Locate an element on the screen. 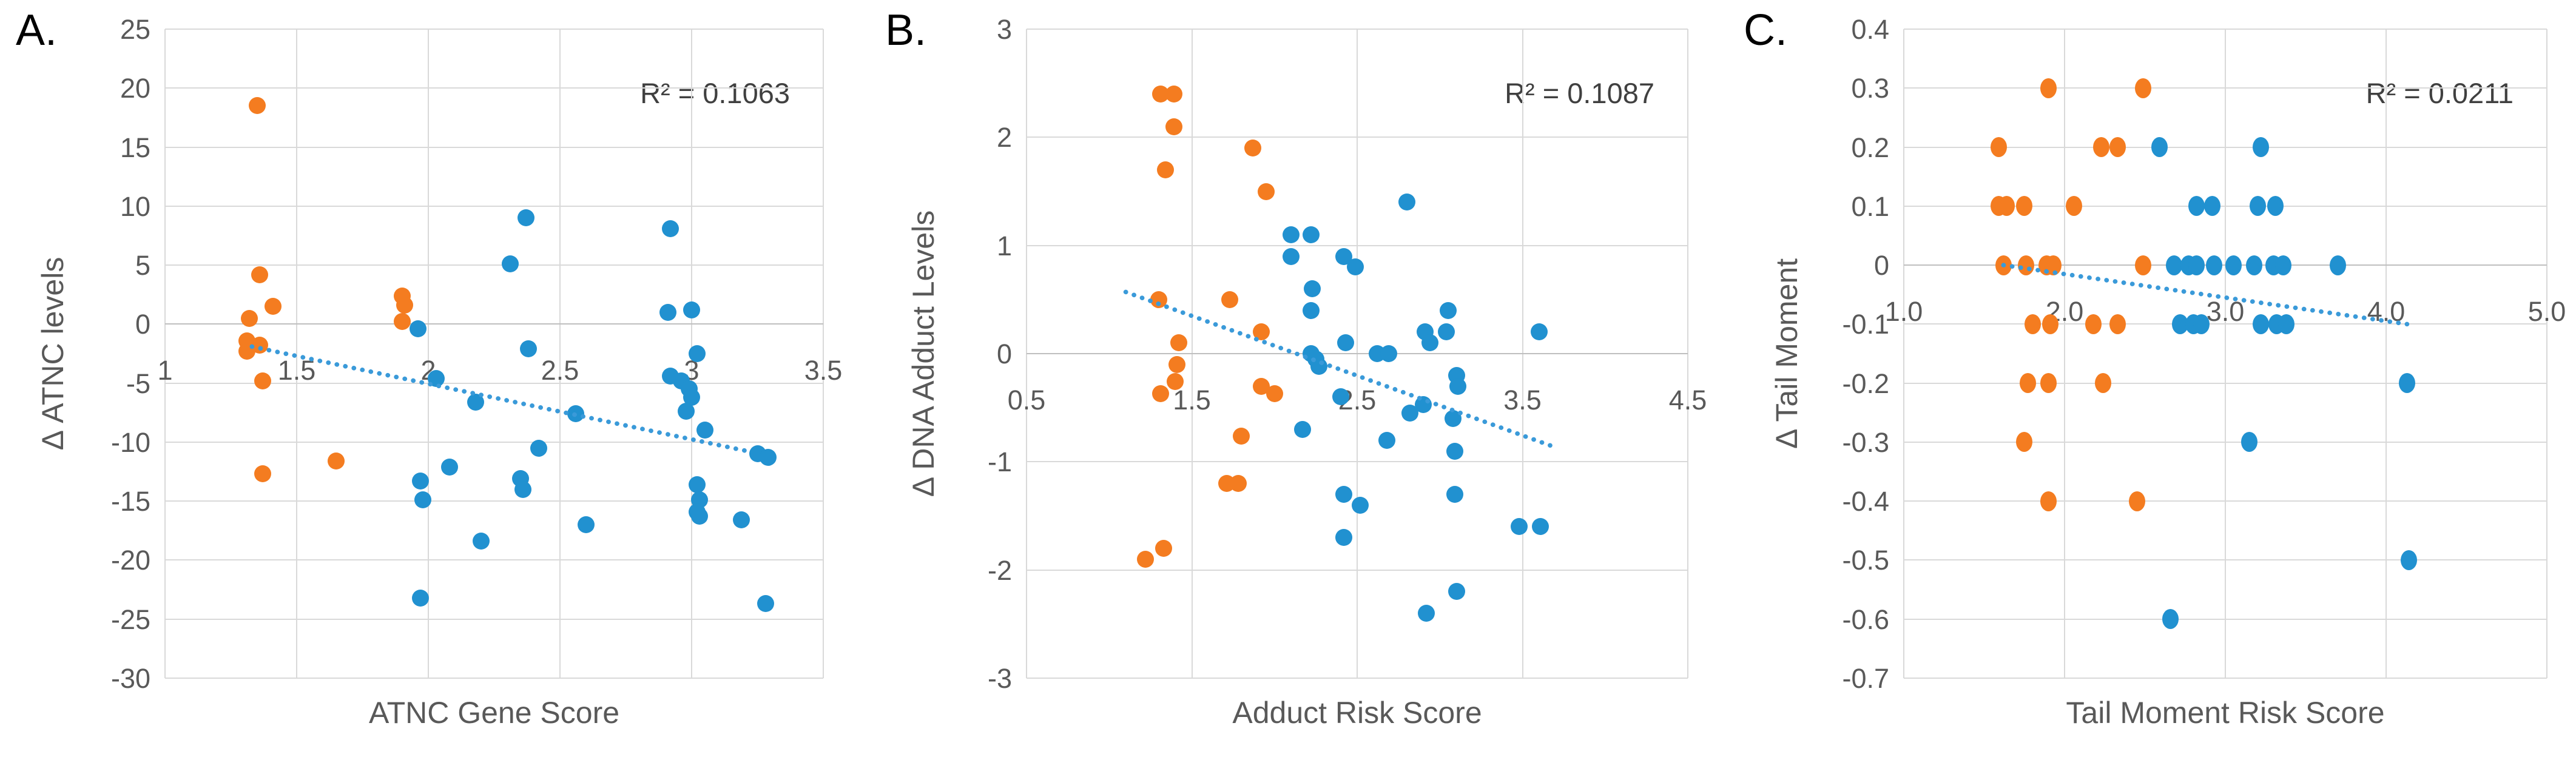 This screenshot has width=2576, height=757. y-tick-label: -2 is located at coordinates (1000, 570).